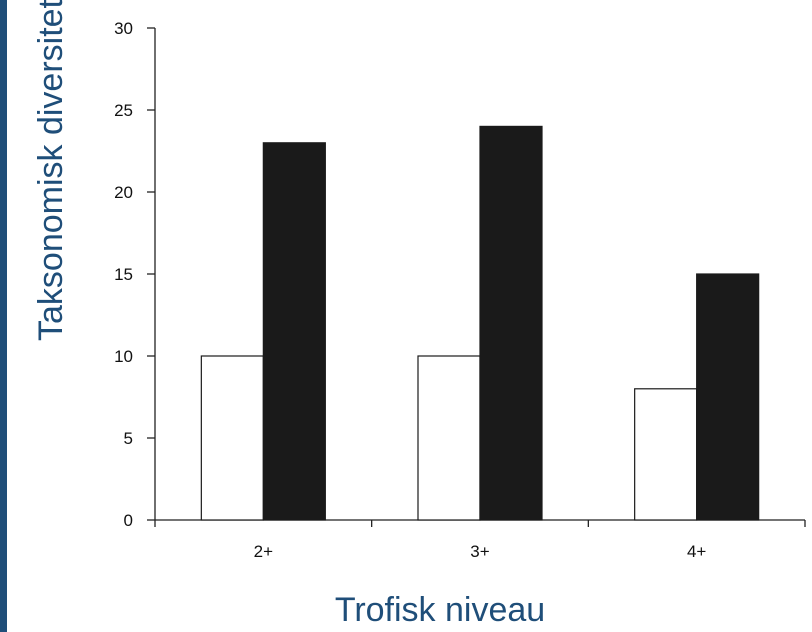 The height and width of the screenshot is (632, 812). I want to click on y-tick-label: 20, so click(123, 192).